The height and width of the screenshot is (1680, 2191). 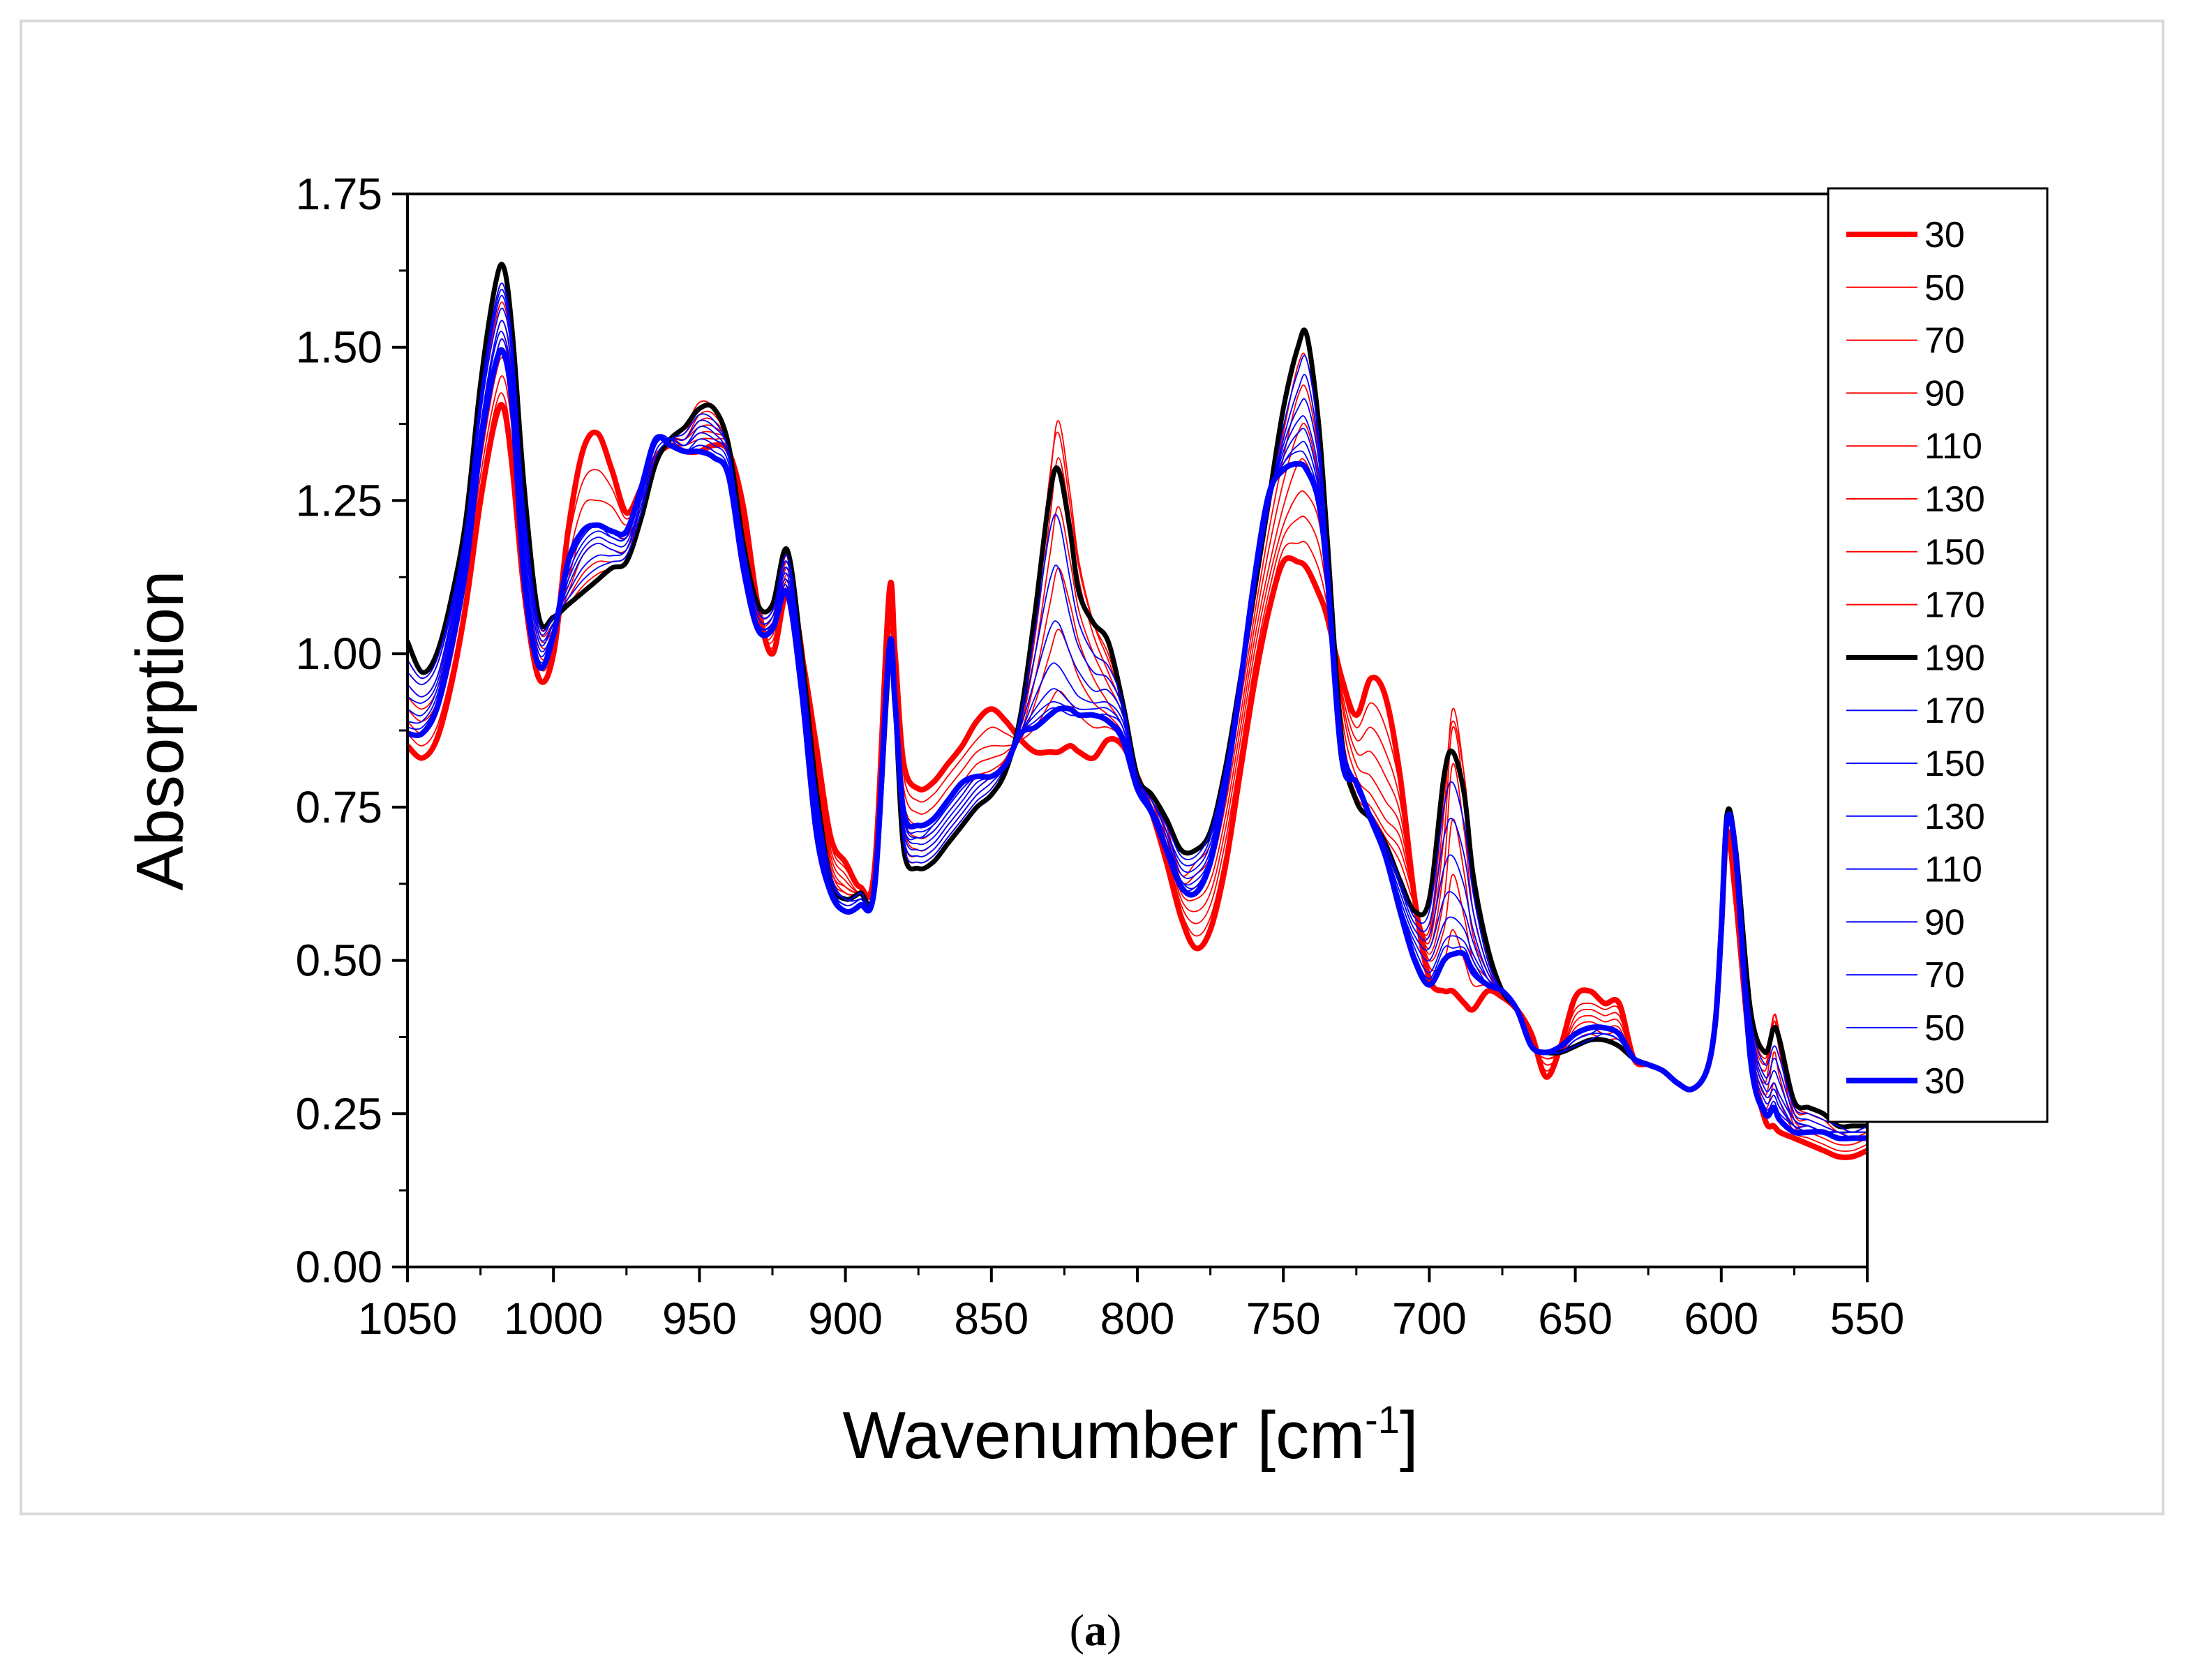 What do you see at coordinates (338, 500) in the screenshot?
I see `y-tick-label: 1.25` at bounding box center [338, 500].